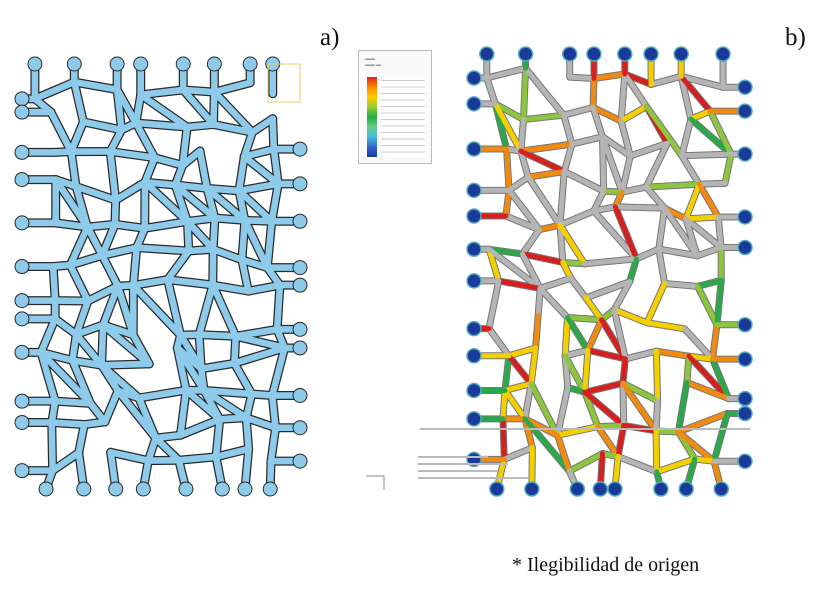  Describe the element at coordinates (395, 107) in the screenshot. I see `stress-legend: ▬▬ ▬▬ ▬` at that location.